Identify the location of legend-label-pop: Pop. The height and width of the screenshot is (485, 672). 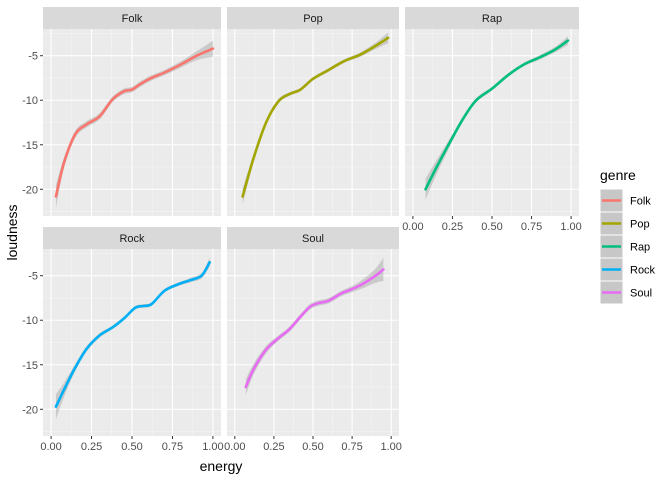
(640, 225).